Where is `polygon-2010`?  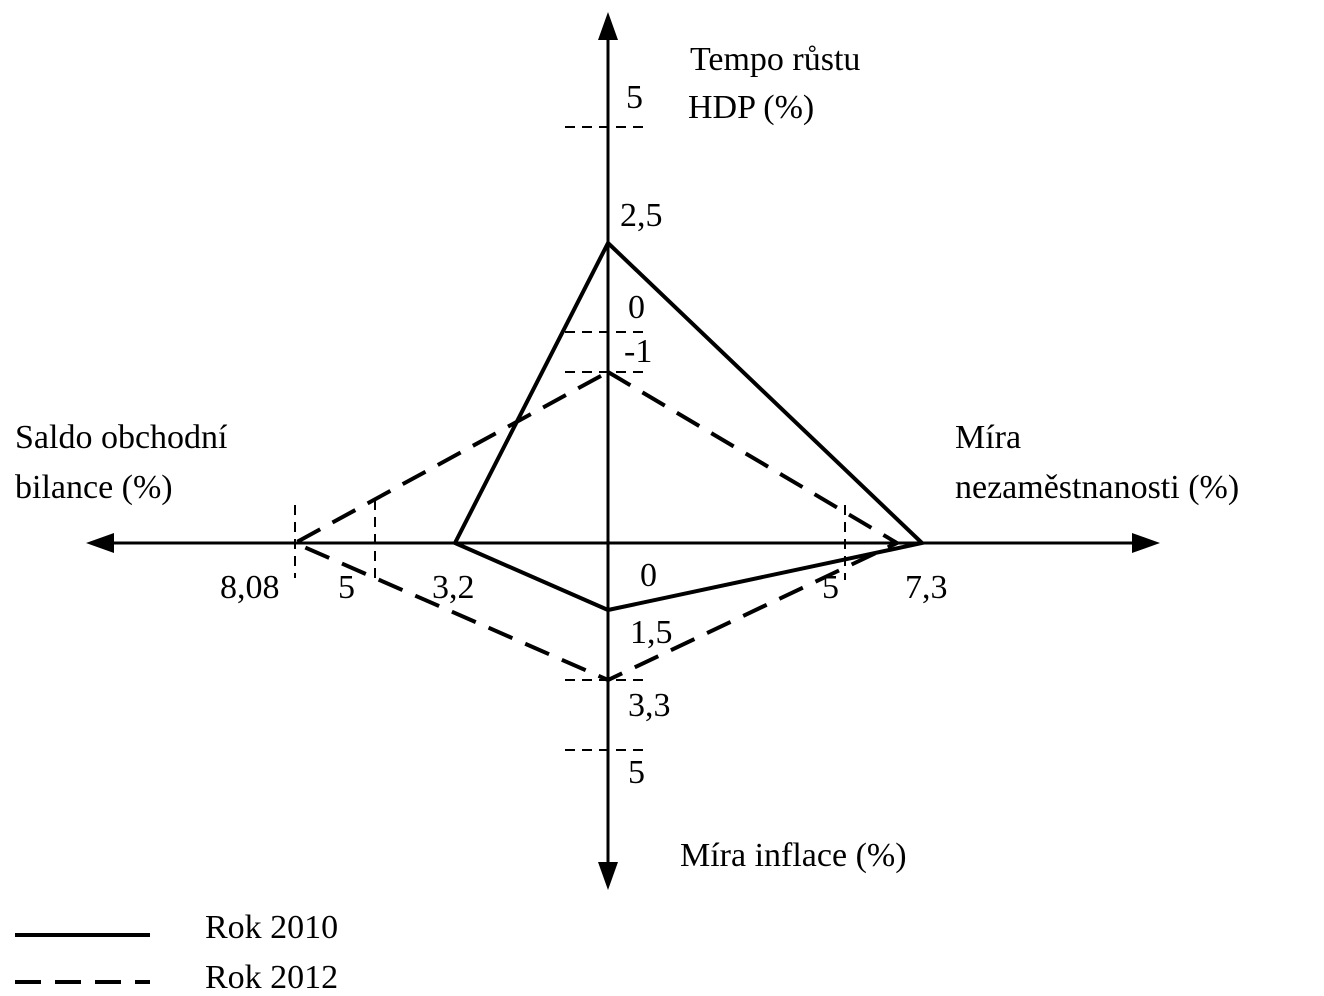
polygon-2010 is located at coordinates (689, 426).